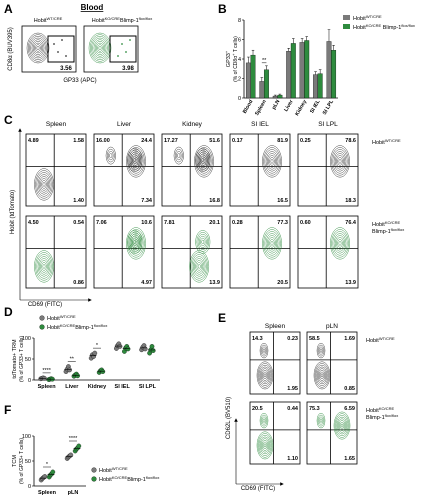 This screenshot has width=425, height=500. I want to click on y-axis-label: GP33+, so click(228, 58).